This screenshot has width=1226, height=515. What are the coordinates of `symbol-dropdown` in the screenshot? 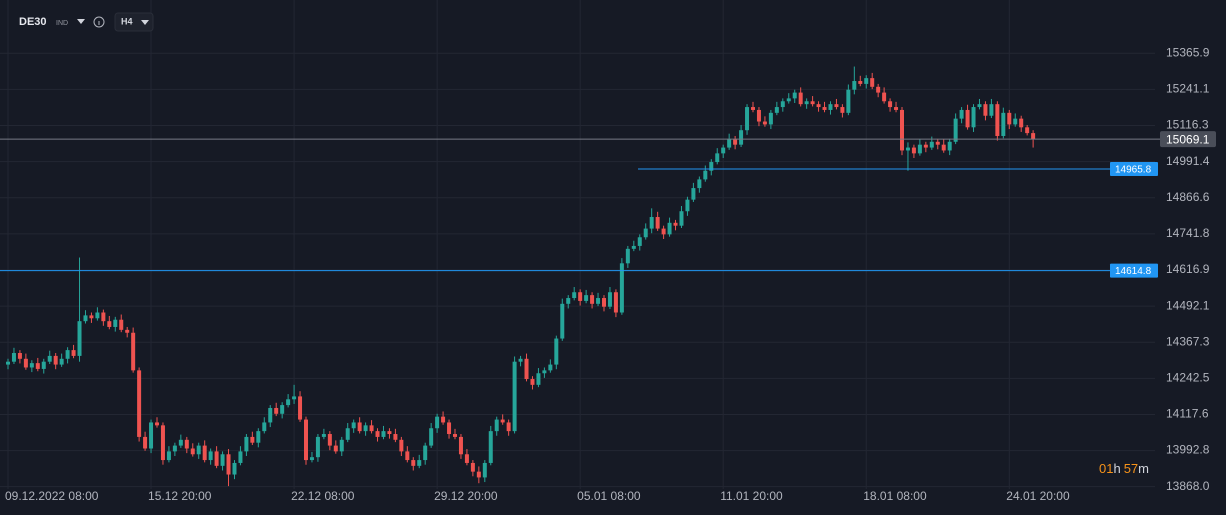 It's located at (81, 21).